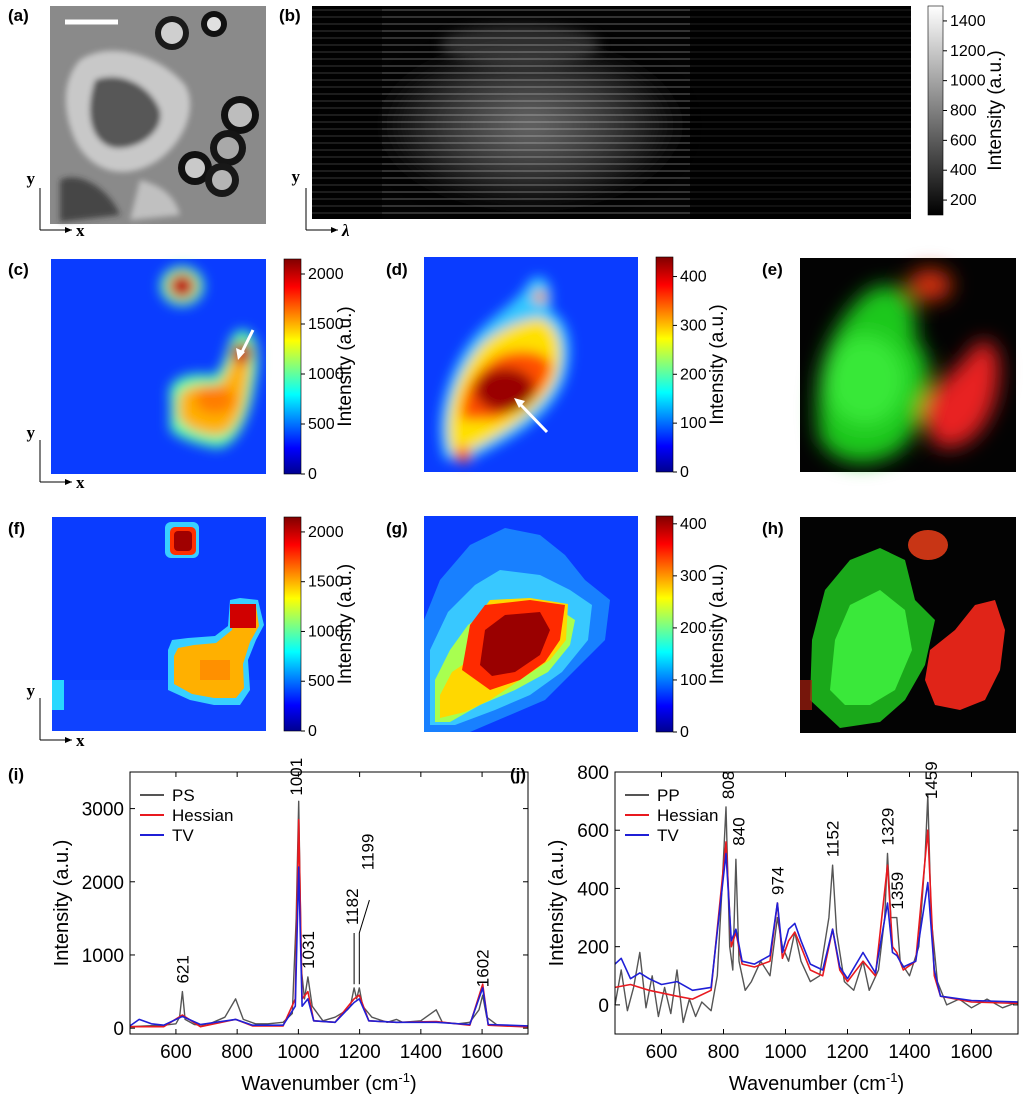 This screenshot has width=1024, height=1102. What do you see at coordinates (296, 777) in the screenshot?
I see `peak-label-1001: 1001` at bounding box center [296, 777].